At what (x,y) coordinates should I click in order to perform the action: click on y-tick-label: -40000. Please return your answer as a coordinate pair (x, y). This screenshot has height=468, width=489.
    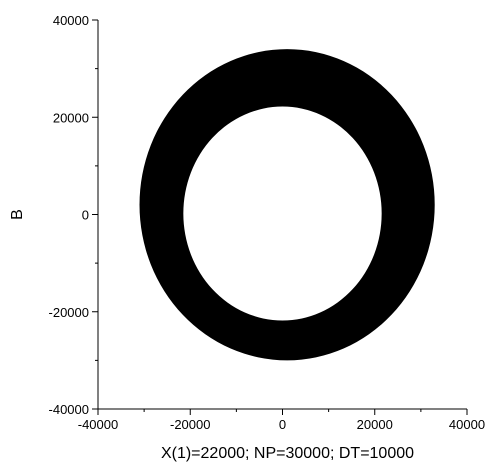
    Looking at the image, I should click on (69, 409).